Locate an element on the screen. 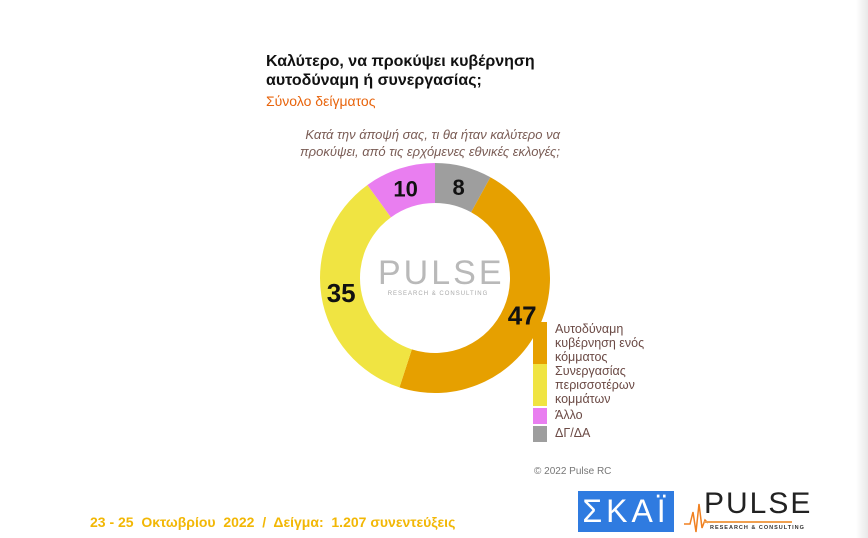 The width and height of the screenshot is (868, 538). copyright: © 2022 Pulse RC is located at coordinates (573, 471).